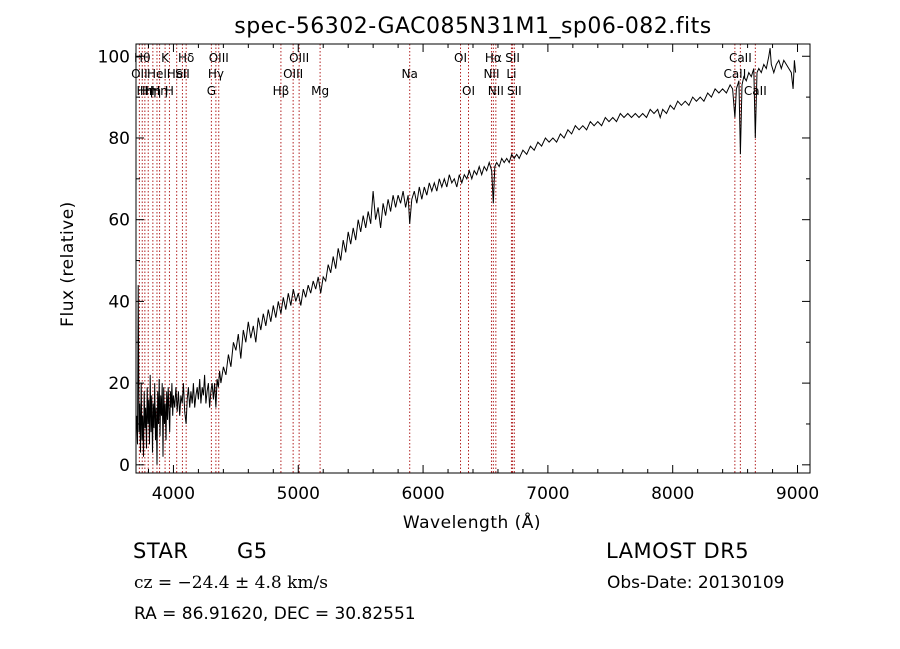 This screenshot has width=900, height=649. What do you see at coordinates (173, 494) in the screenshot?
I see `x-tick-label: 4000` at bounding box center [173, 494].